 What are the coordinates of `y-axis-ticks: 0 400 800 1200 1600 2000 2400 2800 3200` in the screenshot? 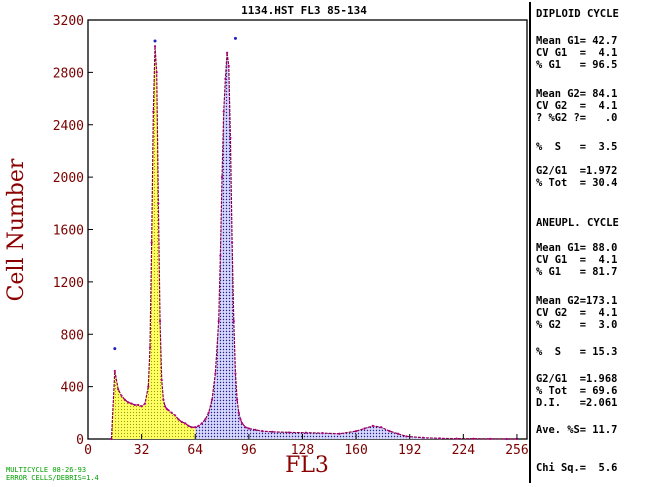 It's located at (73, 231).